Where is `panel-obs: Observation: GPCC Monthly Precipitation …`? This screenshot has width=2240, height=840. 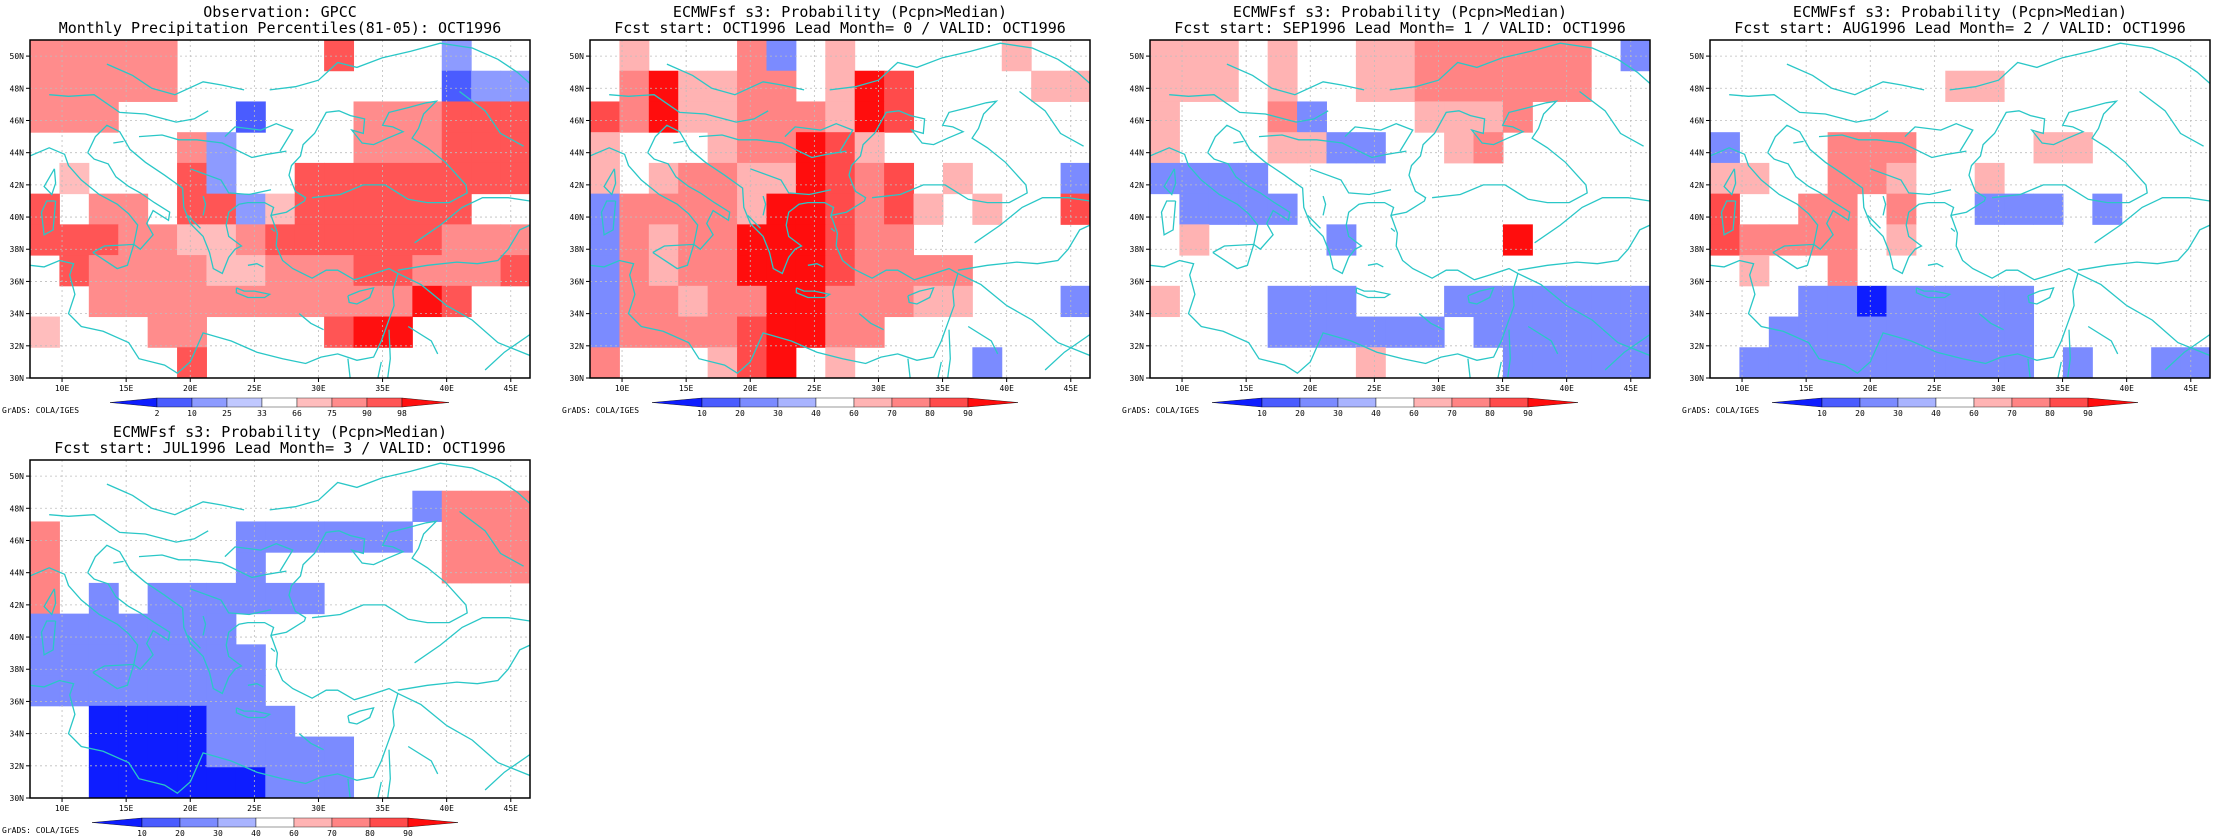 panel-obs: Observation: GPCC Monthly Precipitation … is located at coordinates (280, 210).